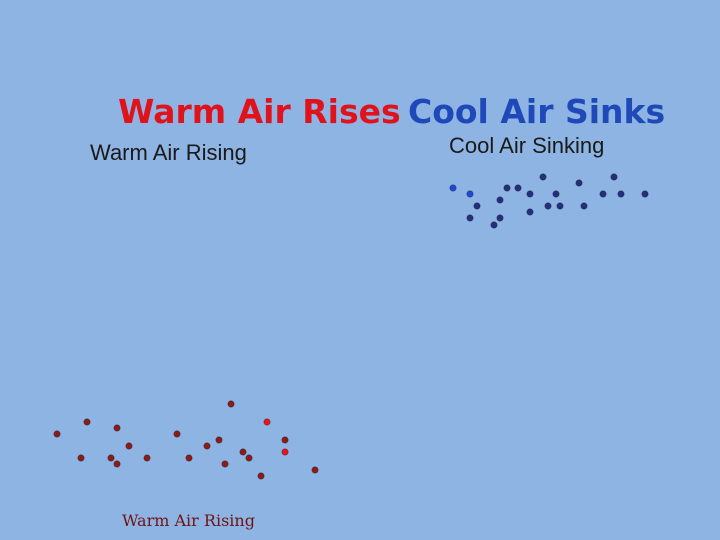 The width and height of the screenshot is (720, 540). I want to click on cool-air-sinking-label: Cool Air Sinking, so click(527, 145).